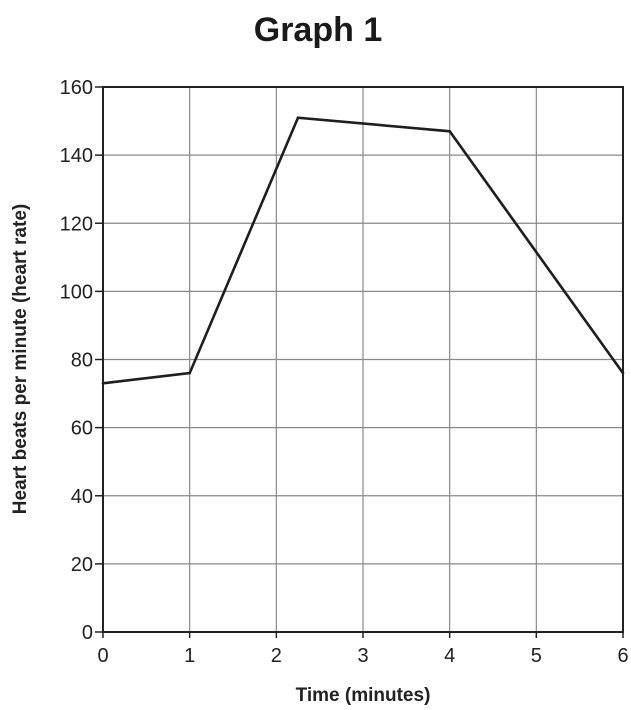 The width and height of the screenshot is (631, 710). Describe the element at coordinates (362, 656) in the screenshot. I see `x-tick-label: 3` at that location.